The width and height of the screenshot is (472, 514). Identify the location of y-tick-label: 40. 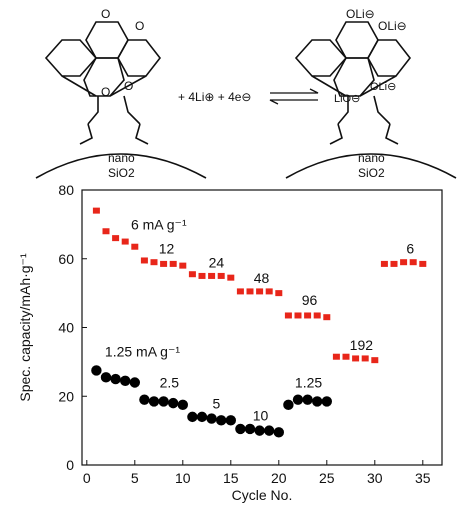
(66, 328).